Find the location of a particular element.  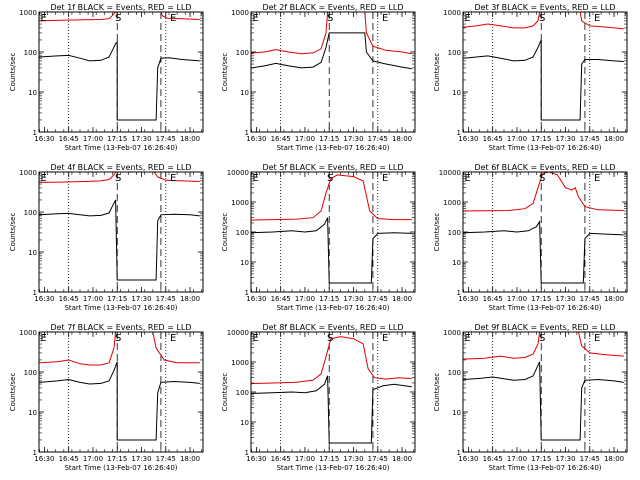

panel-title: Det 6f BLACK = Events, RED = LLD is located at coordinates (544, 167).